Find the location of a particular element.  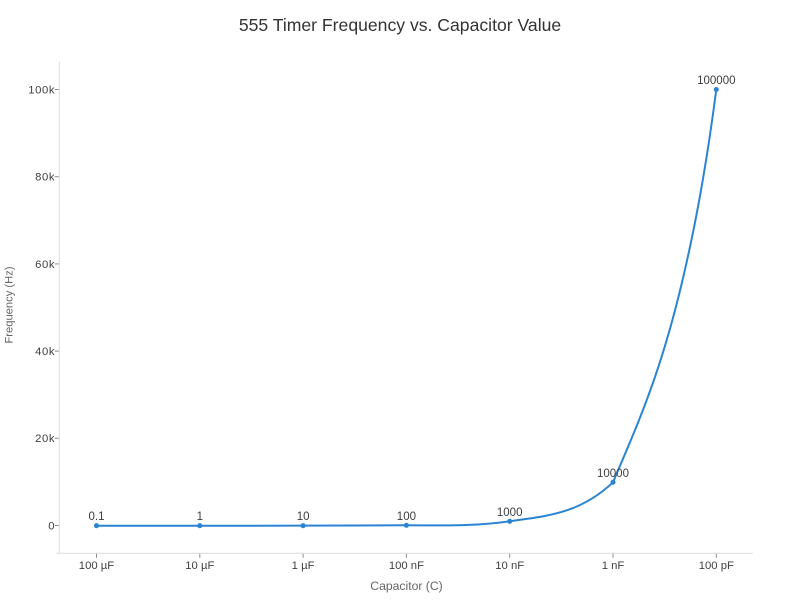

svg-text: 1 is located at coordinates (200, 517).